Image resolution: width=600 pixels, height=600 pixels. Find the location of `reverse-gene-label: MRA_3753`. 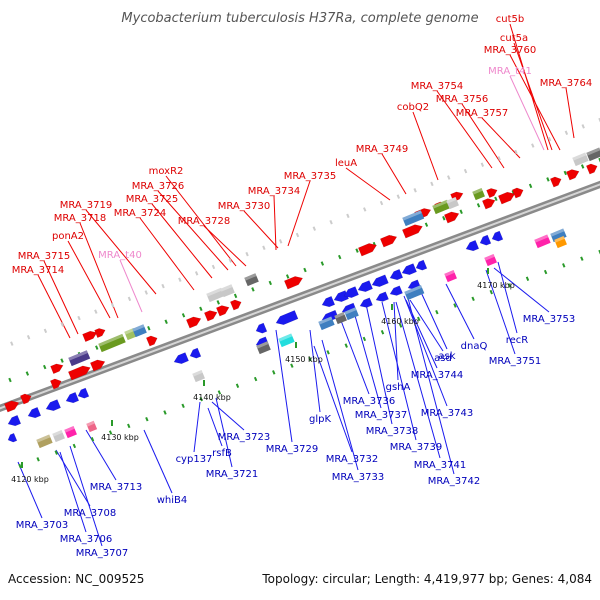

reverse-gene-label: MRA_3753 is located at coordinates (549, 319).